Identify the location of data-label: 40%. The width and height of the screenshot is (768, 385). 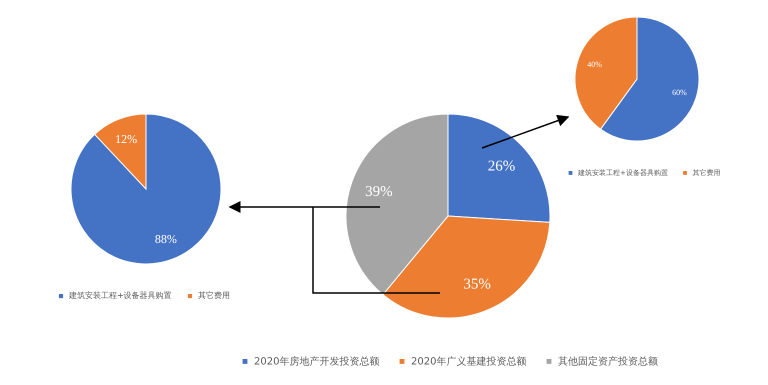
(594, 65).